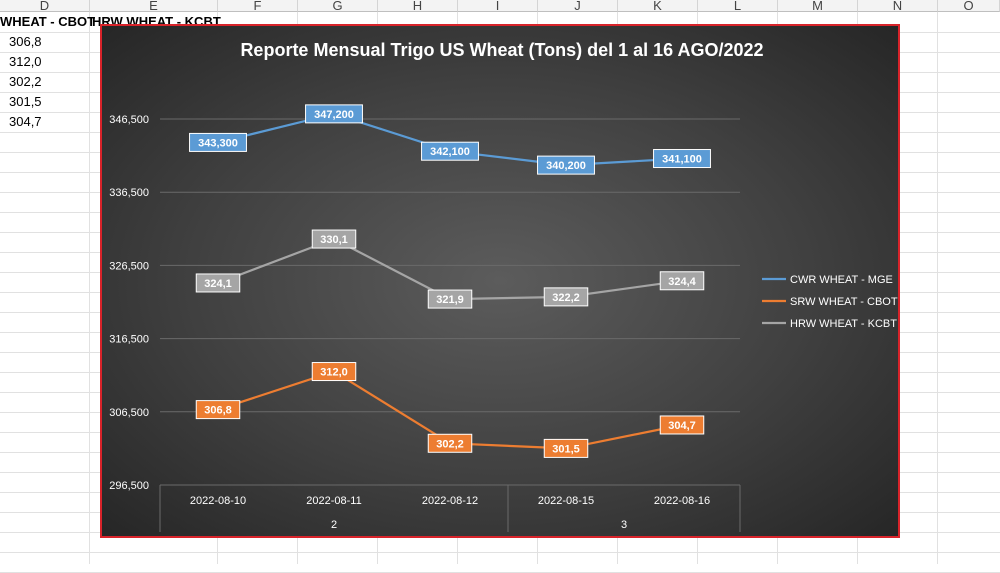 This screenshot has width=1000, height=573. I want to click on data-label: 321,9, so click(450, 300).